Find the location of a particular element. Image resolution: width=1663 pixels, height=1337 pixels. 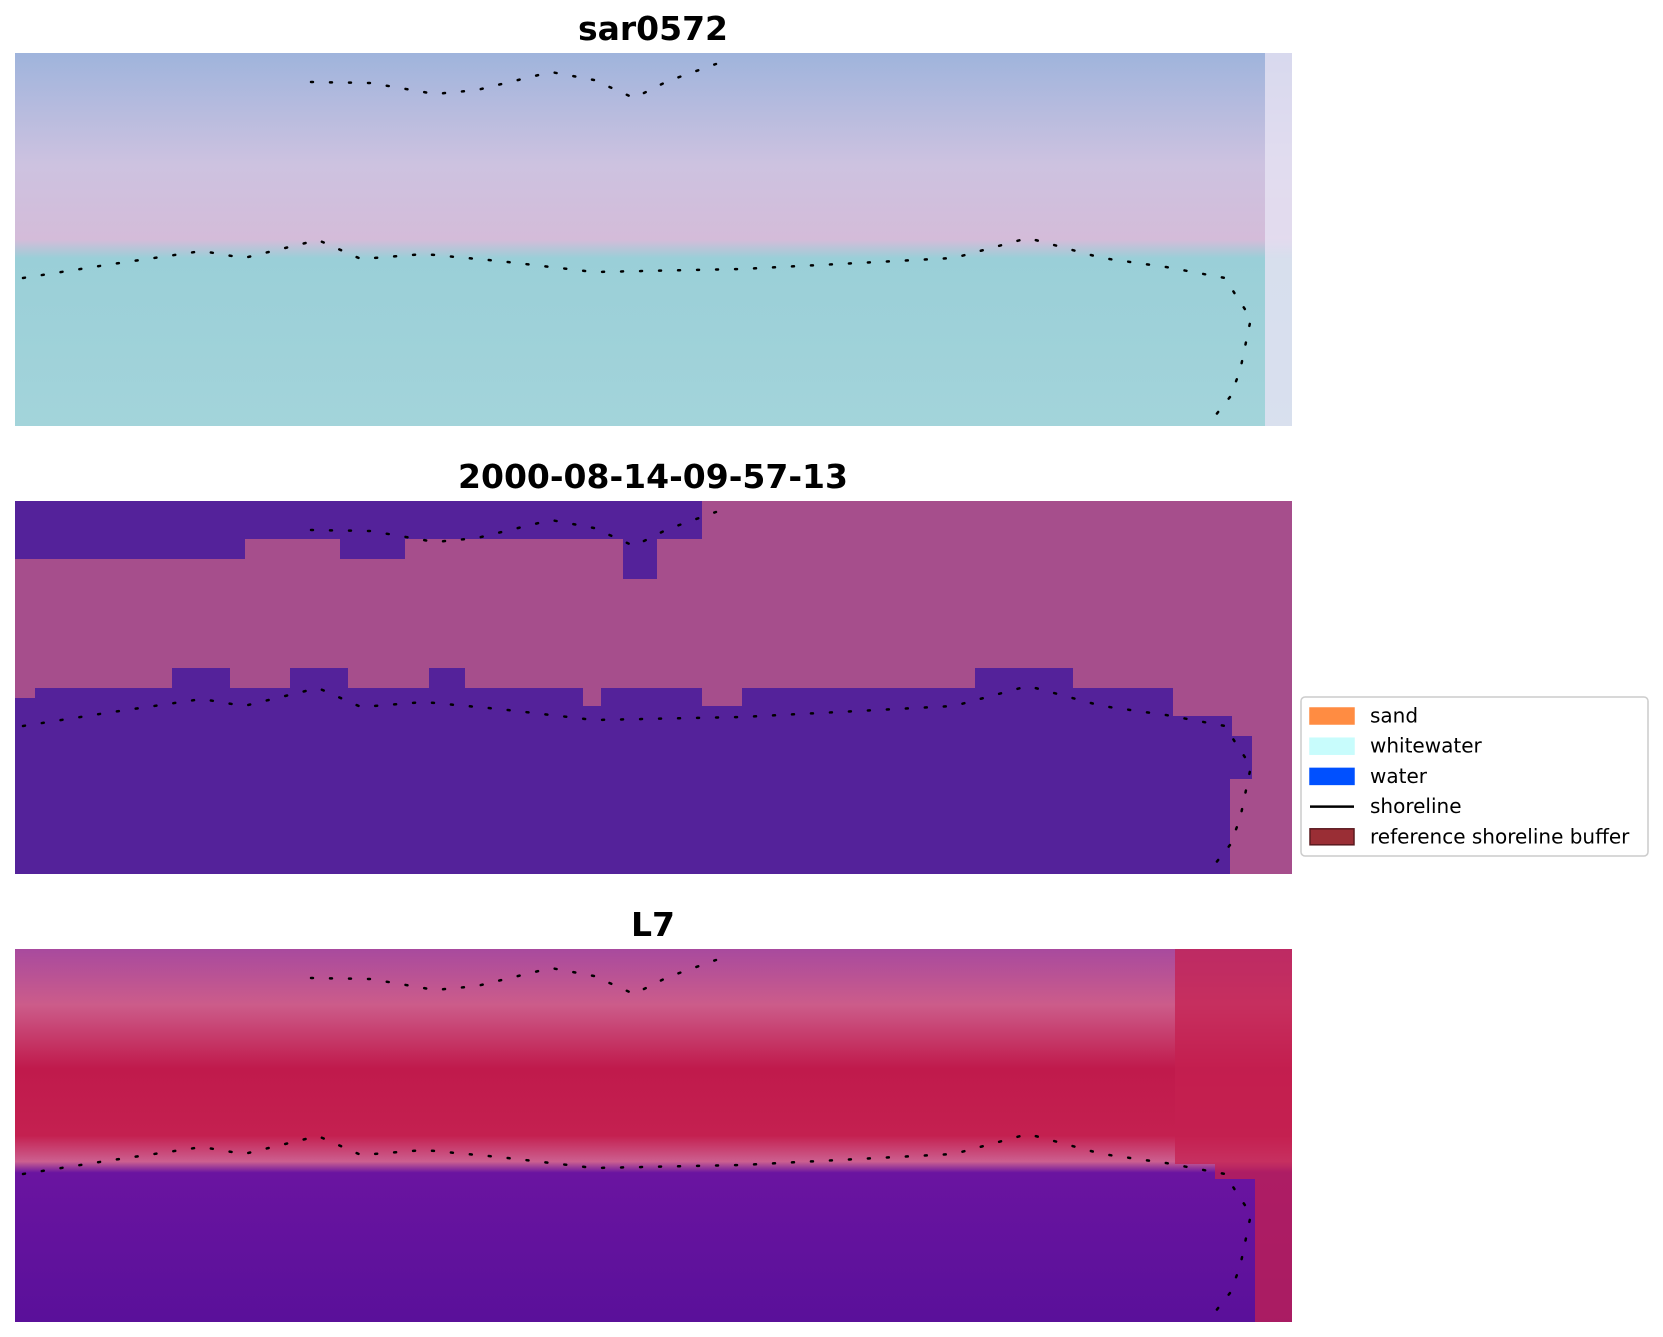

panel-title: L7 is located at coordinates (653, 924).